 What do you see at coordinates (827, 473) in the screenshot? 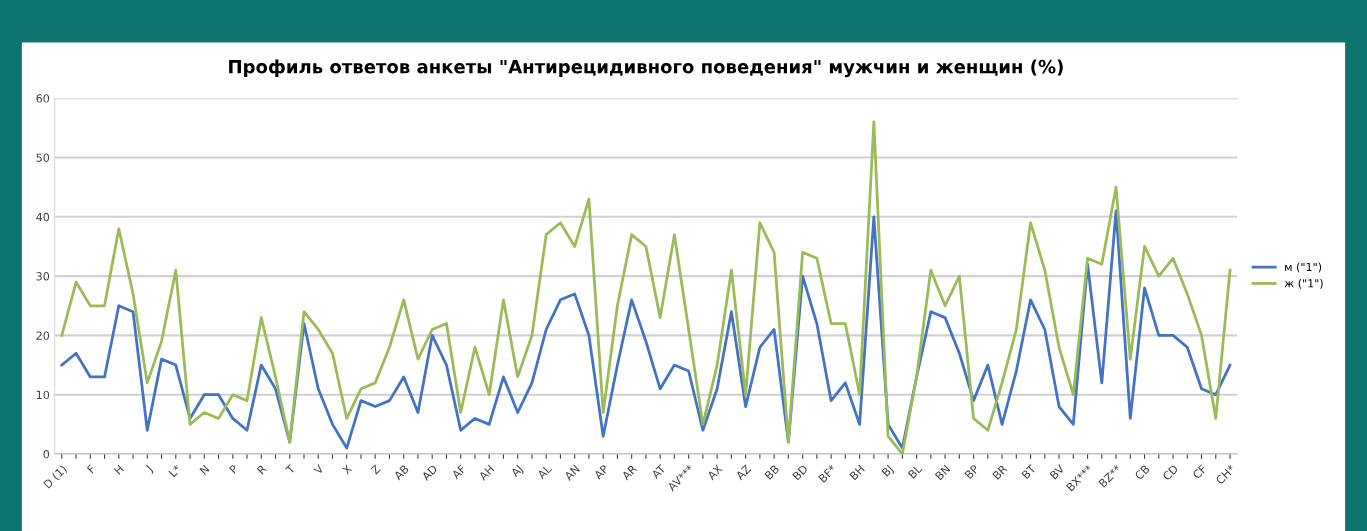
I see `x-tick-label: BF*` at bounding box center [827, 473].